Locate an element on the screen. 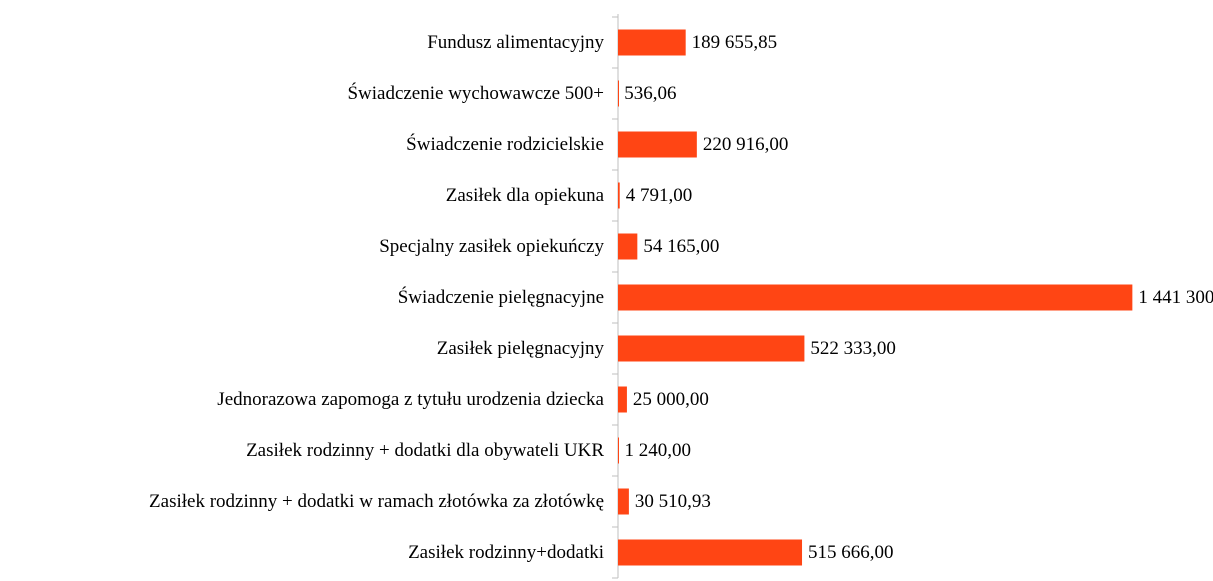  data-label: 54 165,00 is located at coordinates (681, 246).